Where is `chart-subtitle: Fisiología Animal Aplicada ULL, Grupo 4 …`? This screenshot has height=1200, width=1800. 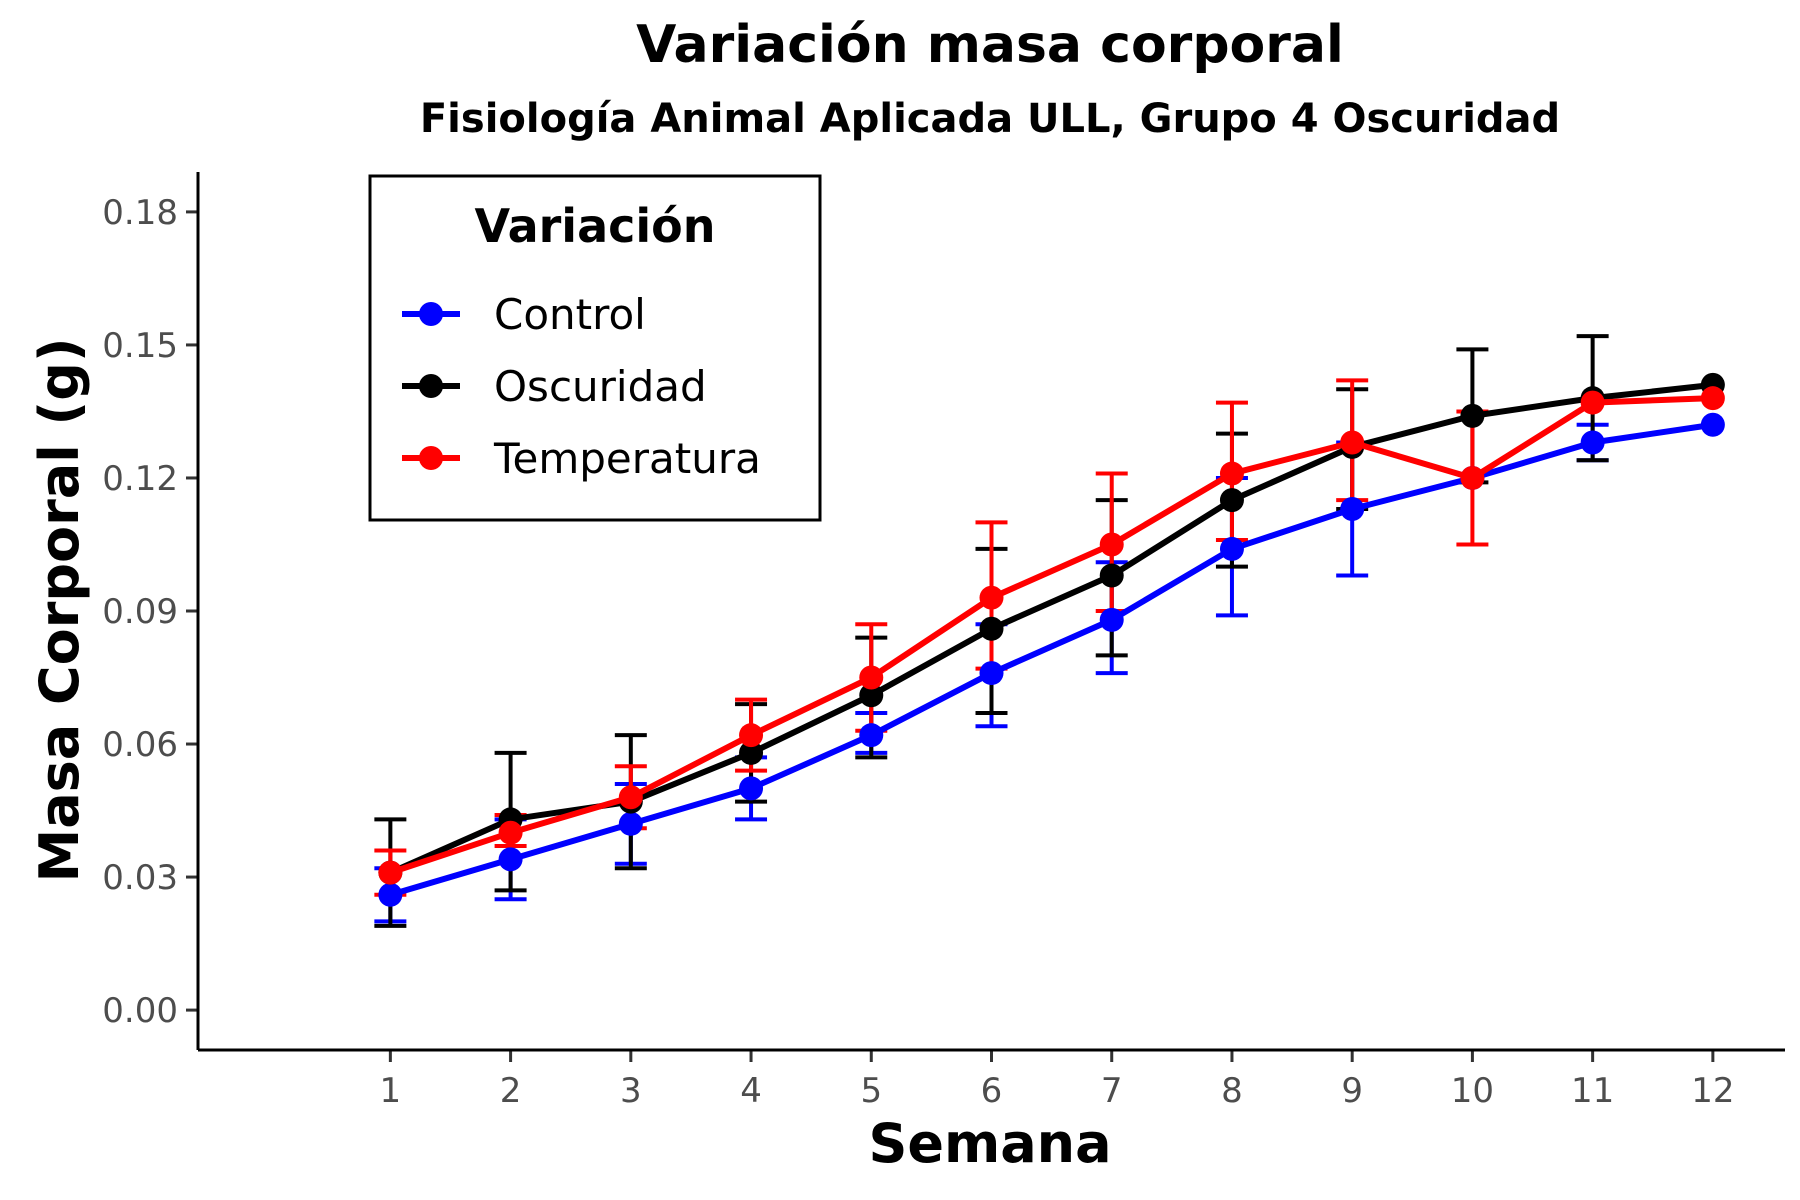
chart-subtitle: Fisiología Animal Aplicada ULL, Grupo 4 … is located at coordinates (990, 119).